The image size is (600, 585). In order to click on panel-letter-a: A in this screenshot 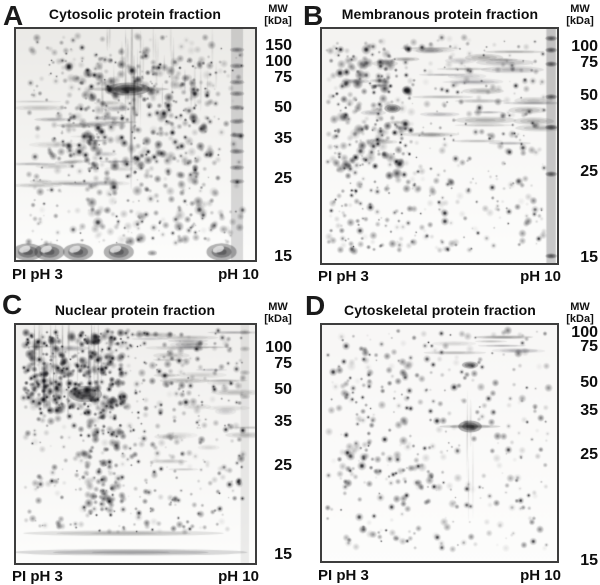, I will do `click(13, 15)`.